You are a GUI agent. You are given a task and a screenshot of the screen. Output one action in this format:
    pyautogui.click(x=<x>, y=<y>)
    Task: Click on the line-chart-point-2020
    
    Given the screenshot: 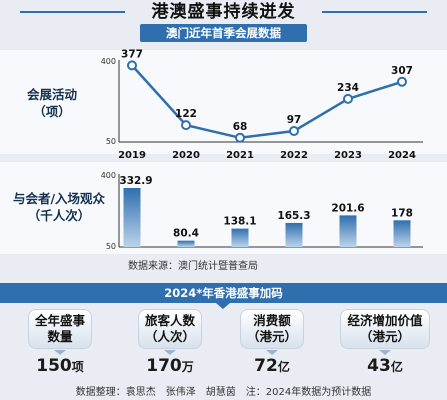 What is the action you would take?
    pyautogui.click(x=186, y=125)
    